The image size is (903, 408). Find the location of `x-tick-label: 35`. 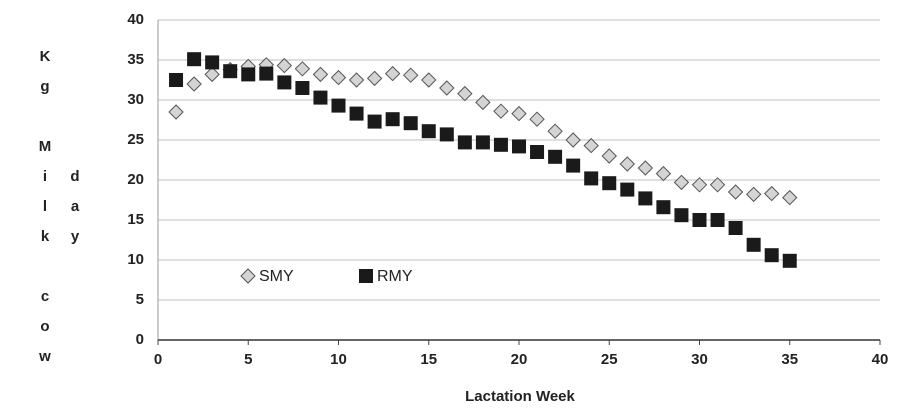

x-tick-label: 35 is located at coordinates (789, 359).